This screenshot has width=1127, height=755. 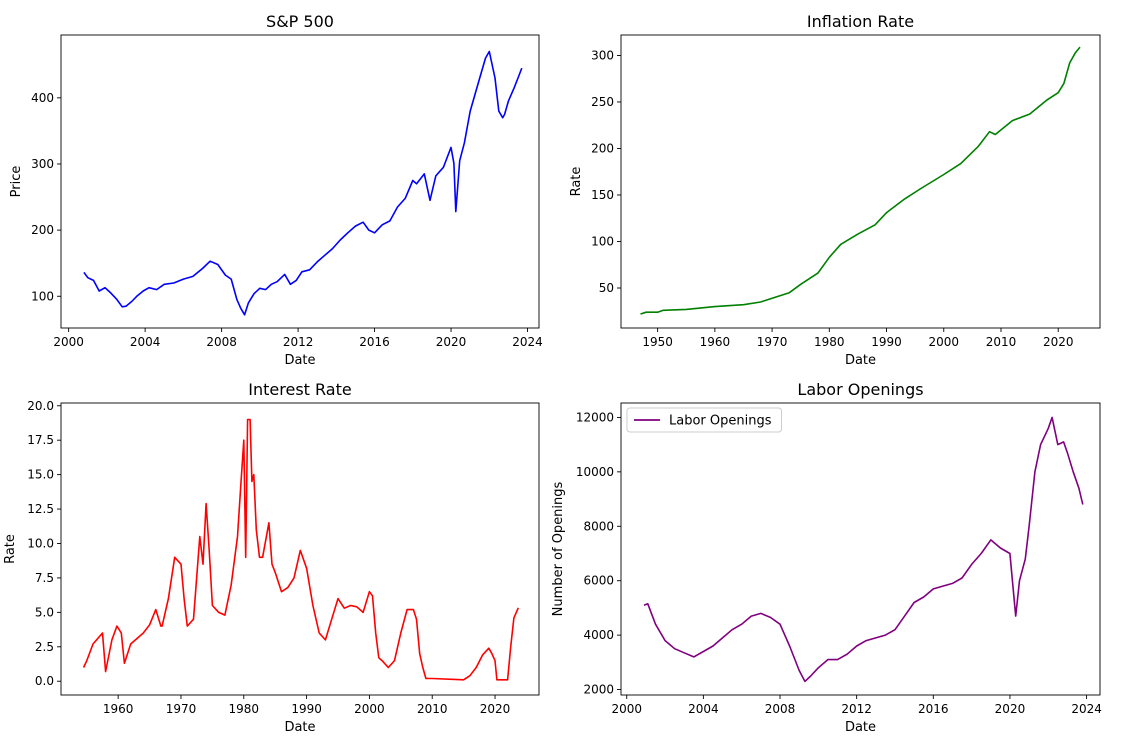 I want to click on y-tick-label: 4000, so click(x=598, y=635).